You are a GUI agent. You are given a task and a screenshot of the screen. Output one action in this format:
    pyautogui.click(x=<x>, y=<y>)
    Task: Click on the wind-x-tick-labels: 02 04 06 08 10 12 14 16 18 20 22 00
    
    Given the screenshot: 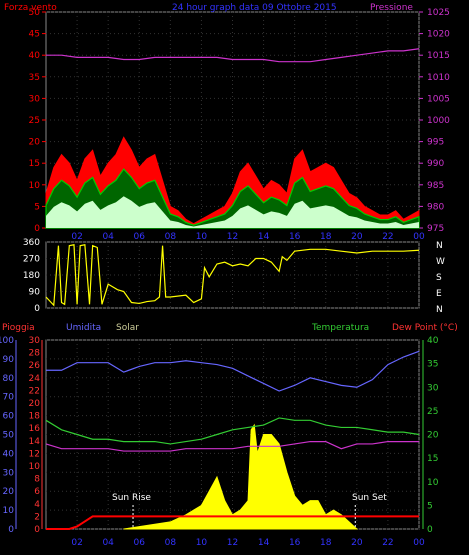 What is the action you would take?
    pyautogui.click(x=248, y=237)
    